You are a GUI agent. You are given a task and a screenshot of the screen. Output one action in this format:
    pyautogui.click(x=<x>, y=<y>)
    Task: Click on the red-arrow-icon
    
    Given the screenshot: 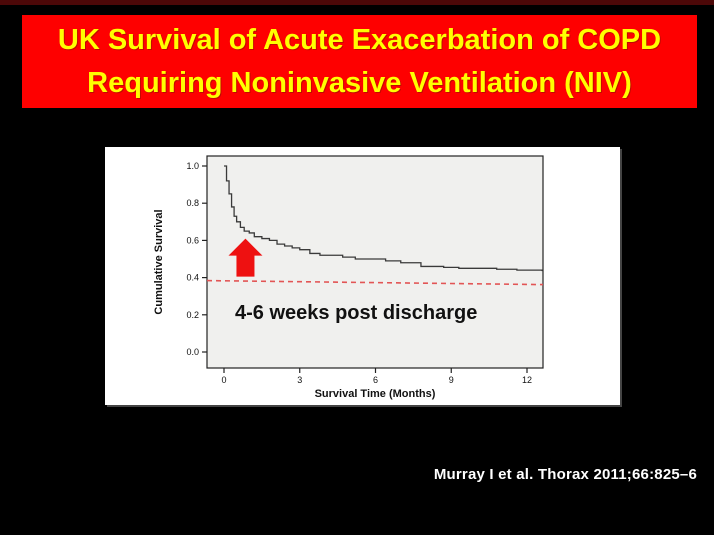 What is the action you would take?
    pyautogui.click(x=245, y=257)
    